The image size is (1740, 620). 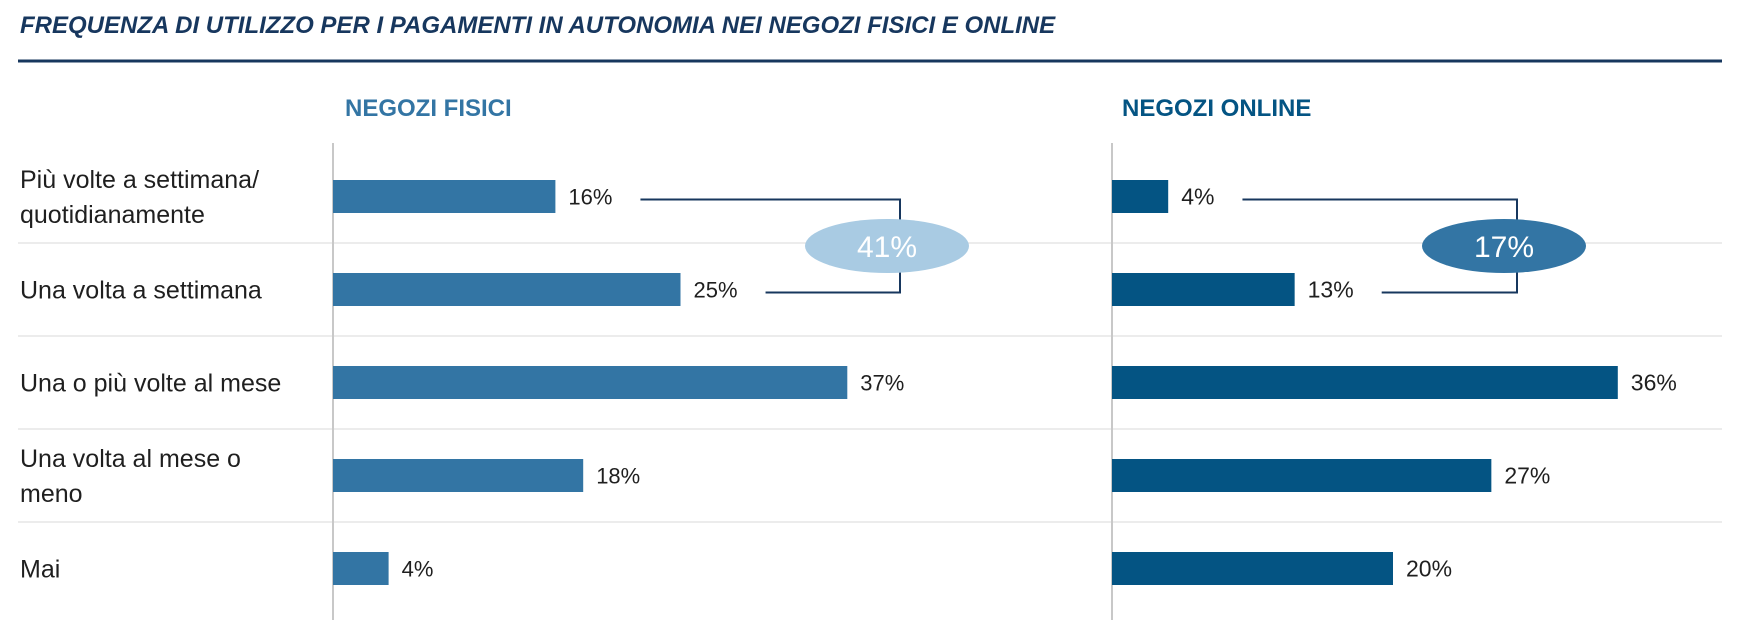 I want to click on total-badge-label: 17%, so click(x=1504, y=247).